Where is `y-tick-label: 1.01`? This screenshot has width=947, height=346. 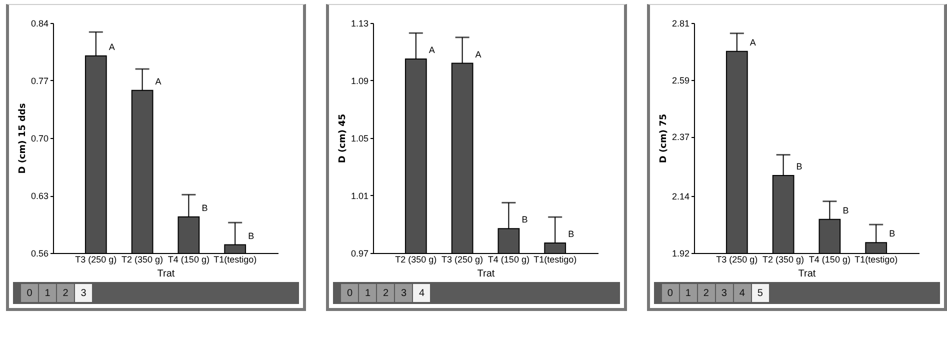 y-tick-label: 1.01 is located at coordinates (360, 196).